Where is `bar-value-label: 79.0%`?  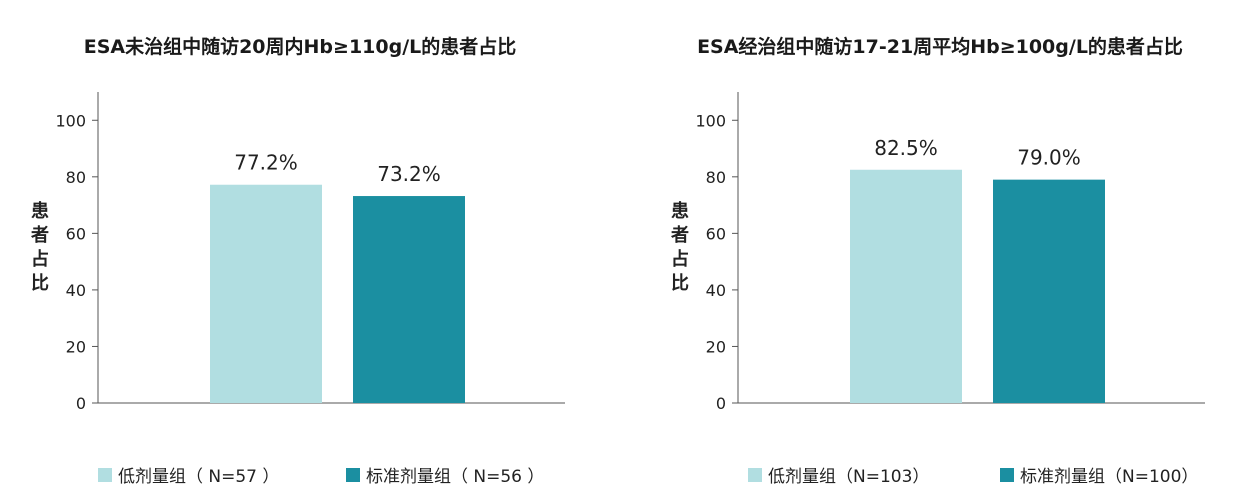
bar-value-label: 79.0% is located at coordinates (1049, 158).